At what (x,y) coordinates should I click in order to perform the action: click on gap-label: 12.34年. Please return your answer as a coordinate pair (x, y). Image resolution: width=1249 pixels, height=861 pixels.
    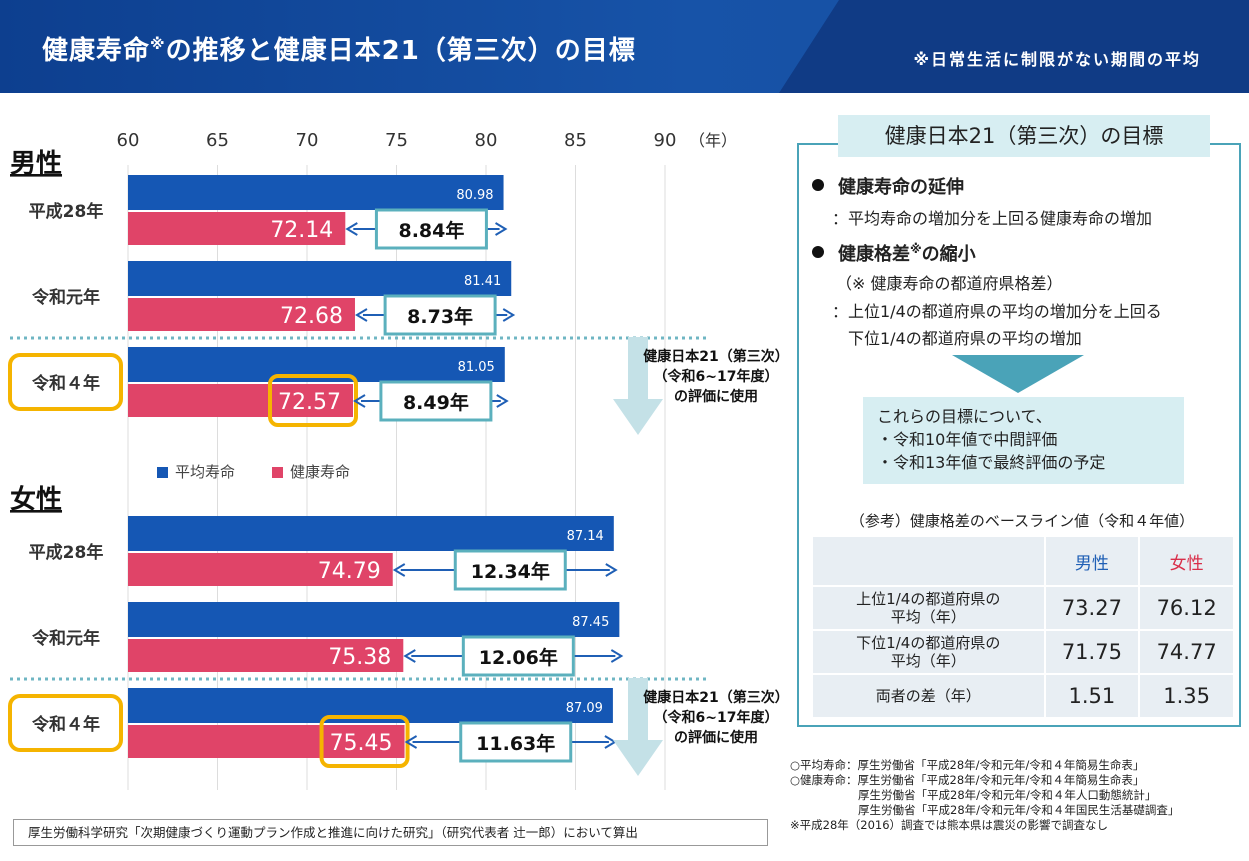
    Looking at the image, I should click on (510, 571).